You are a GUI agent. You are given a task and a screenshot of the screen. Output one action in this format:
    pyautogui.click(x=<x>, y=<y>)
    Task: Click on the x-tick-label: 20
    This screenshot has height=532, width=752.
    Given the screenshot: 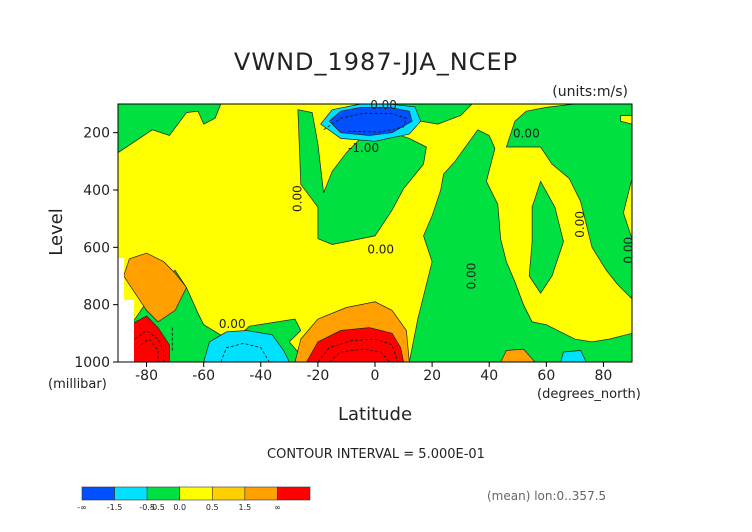 What is the action you would take?
    pyautogui.click(x=432, y=376)
    